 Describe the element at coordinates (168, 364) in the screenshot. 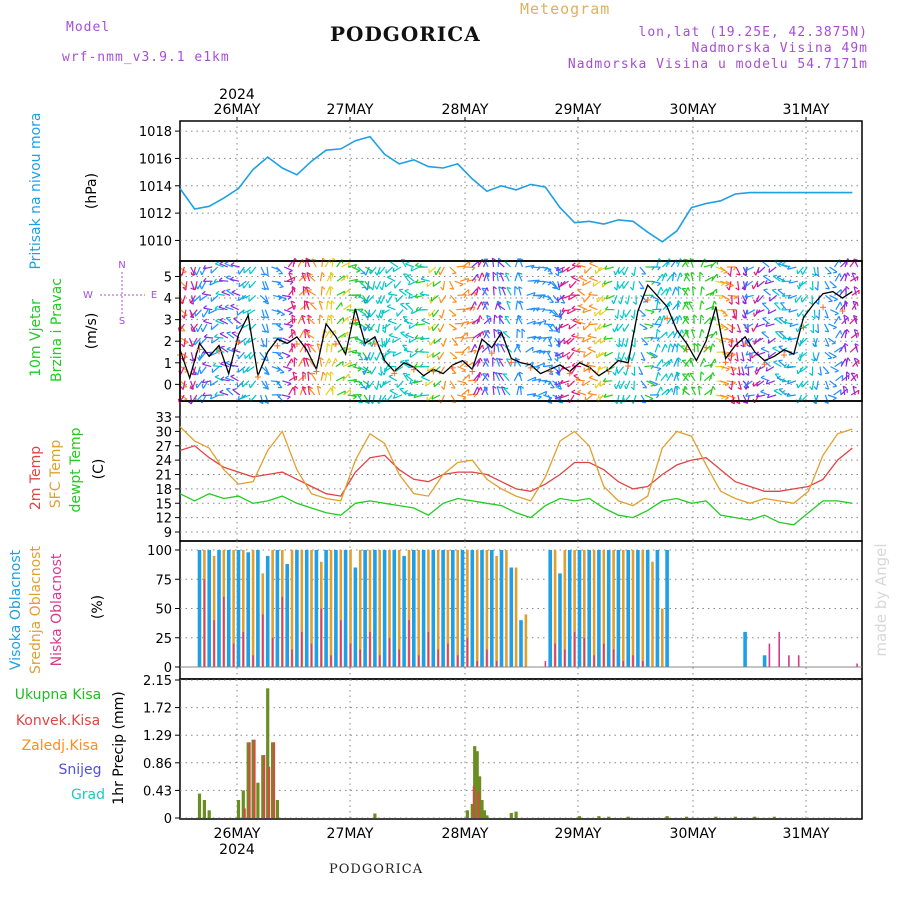

I see `ytick-label-wind-1: 1` at that location.